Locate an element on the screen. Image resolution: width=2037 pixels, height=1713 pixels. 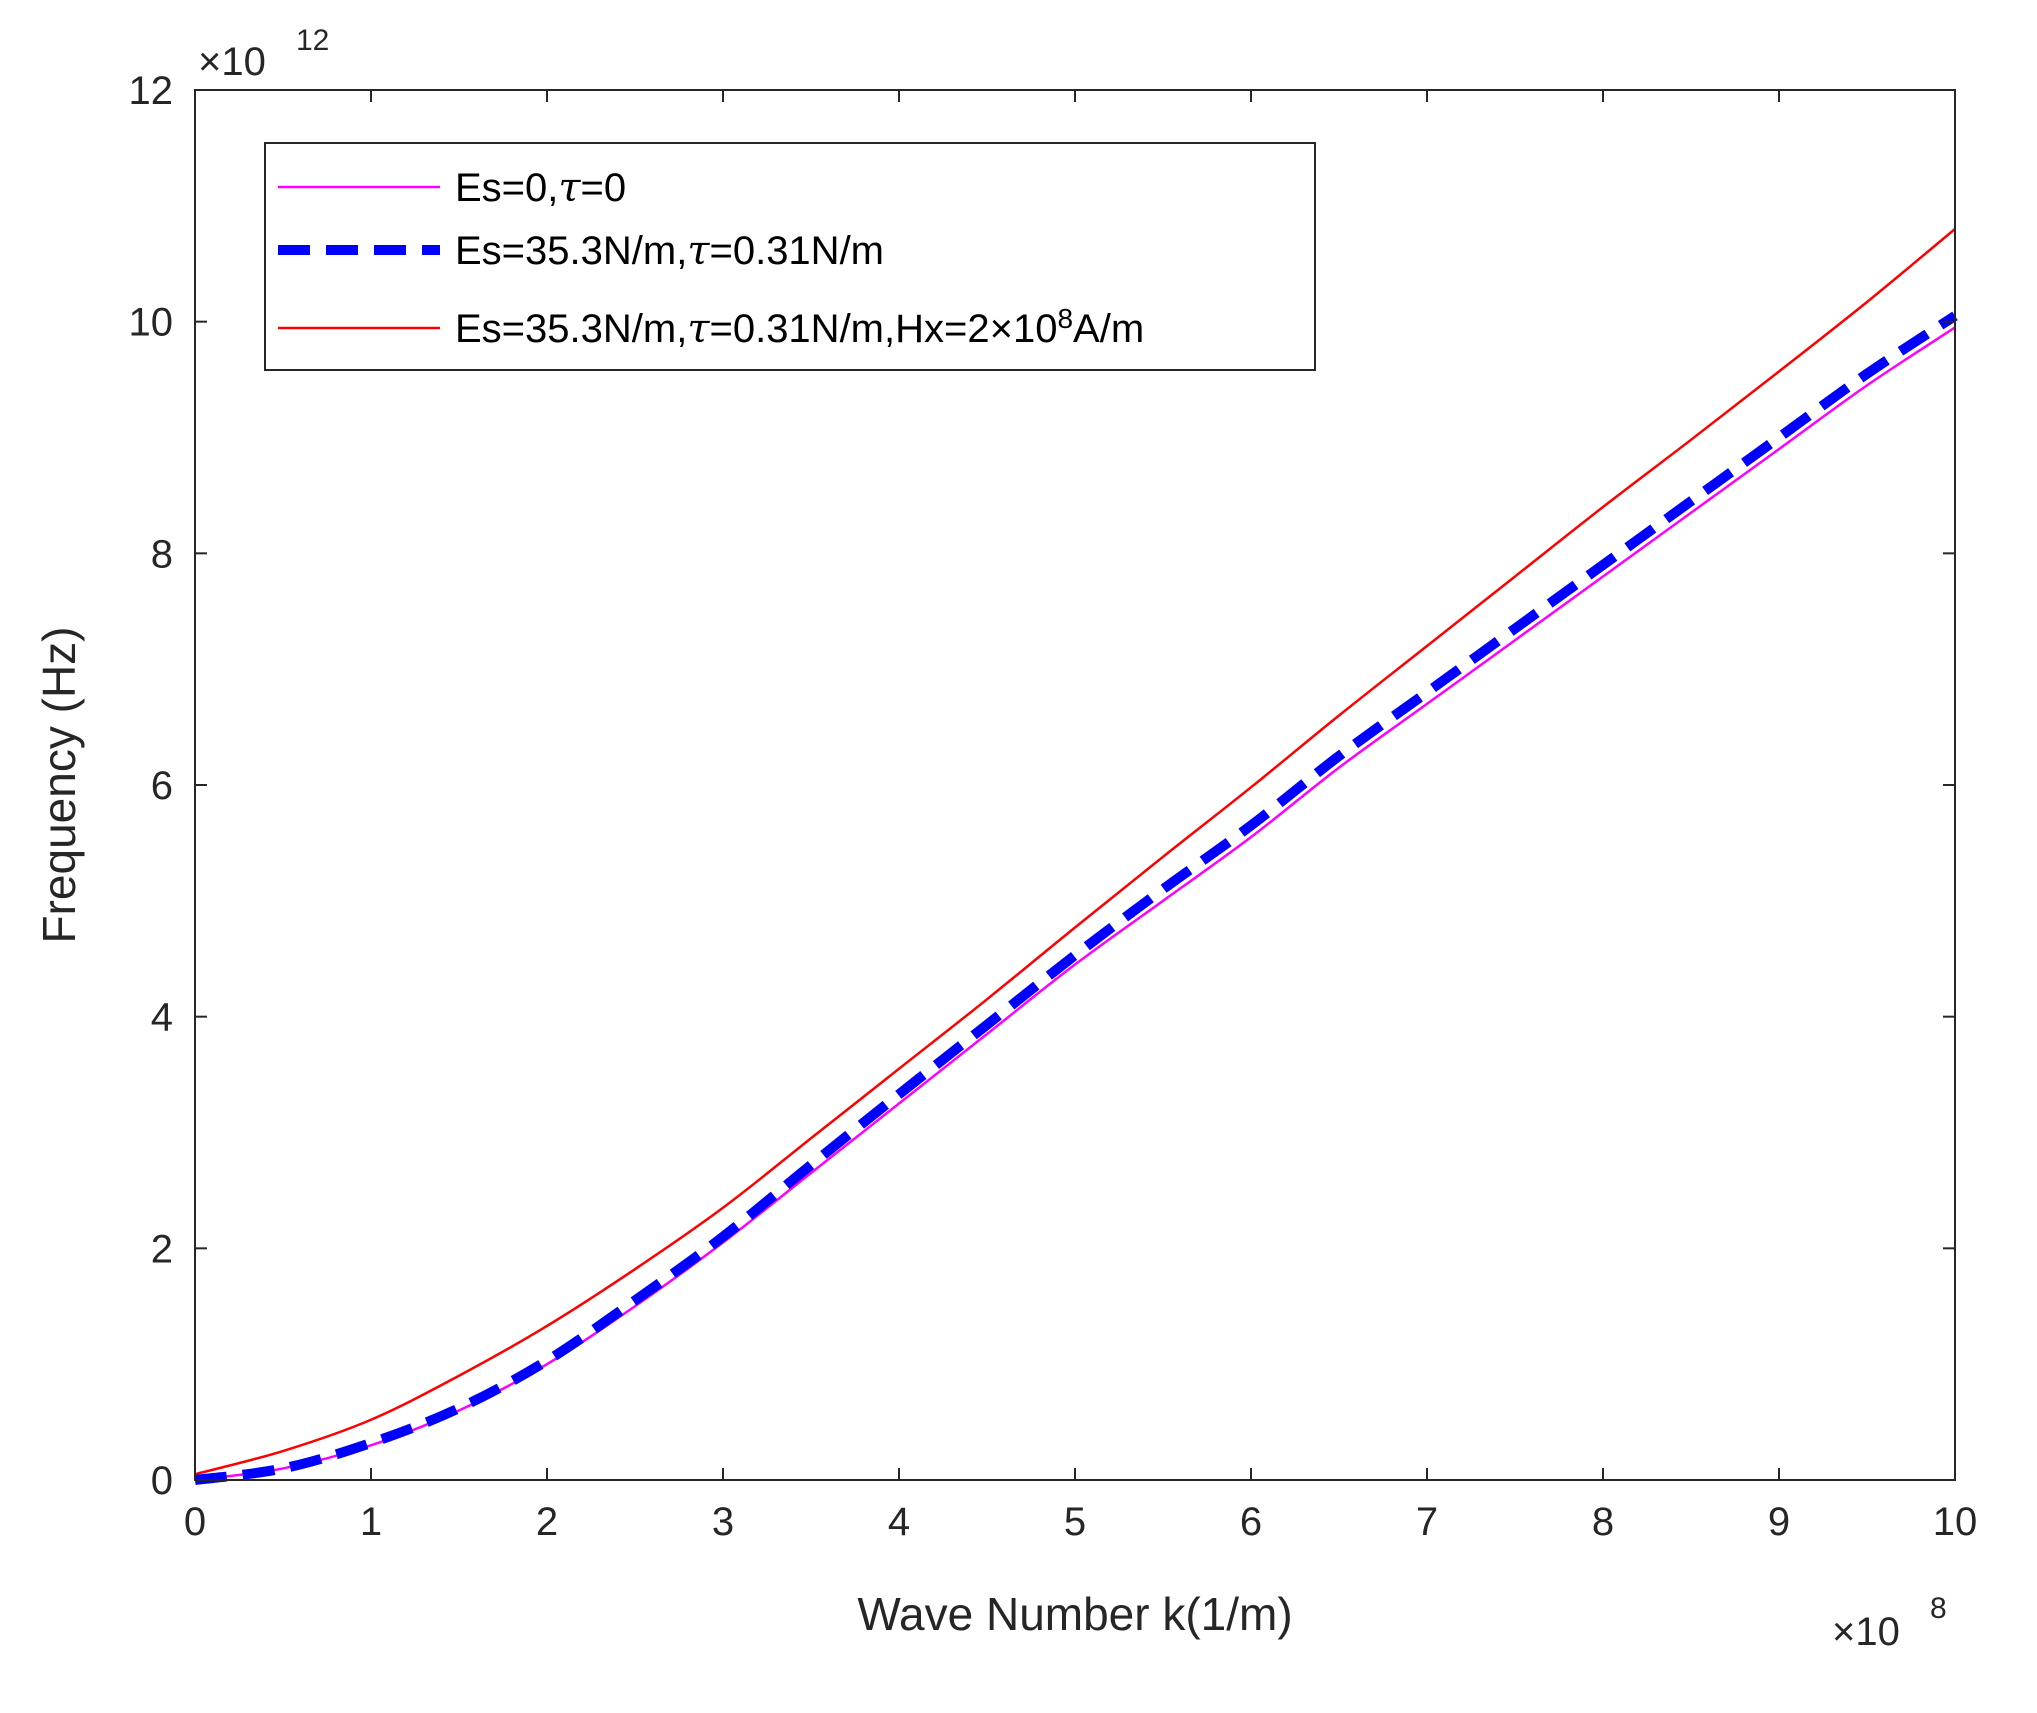
legend-box is located at coordinates (790, 256).